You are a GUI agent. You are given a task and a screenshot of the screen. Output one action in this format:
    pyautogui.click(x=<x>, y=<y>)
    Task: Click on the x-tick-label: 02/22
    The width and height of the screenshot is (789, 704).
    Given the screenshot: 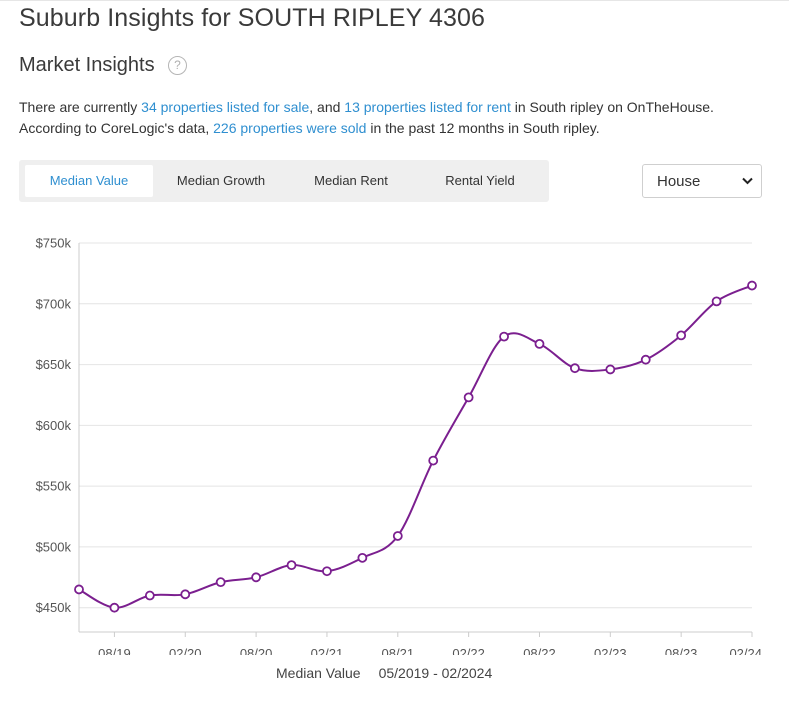 What is the action you would take?
    pyautogui.click(x=468, y=650)
    